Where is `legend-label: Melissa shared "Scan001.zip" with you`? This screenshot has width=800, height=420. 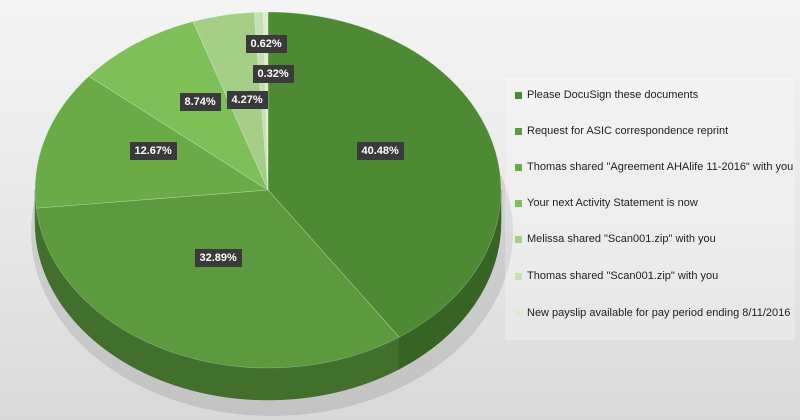 legend-label: Melissa shared "Scan001.zip" with you is located at coordinates (621, 239).